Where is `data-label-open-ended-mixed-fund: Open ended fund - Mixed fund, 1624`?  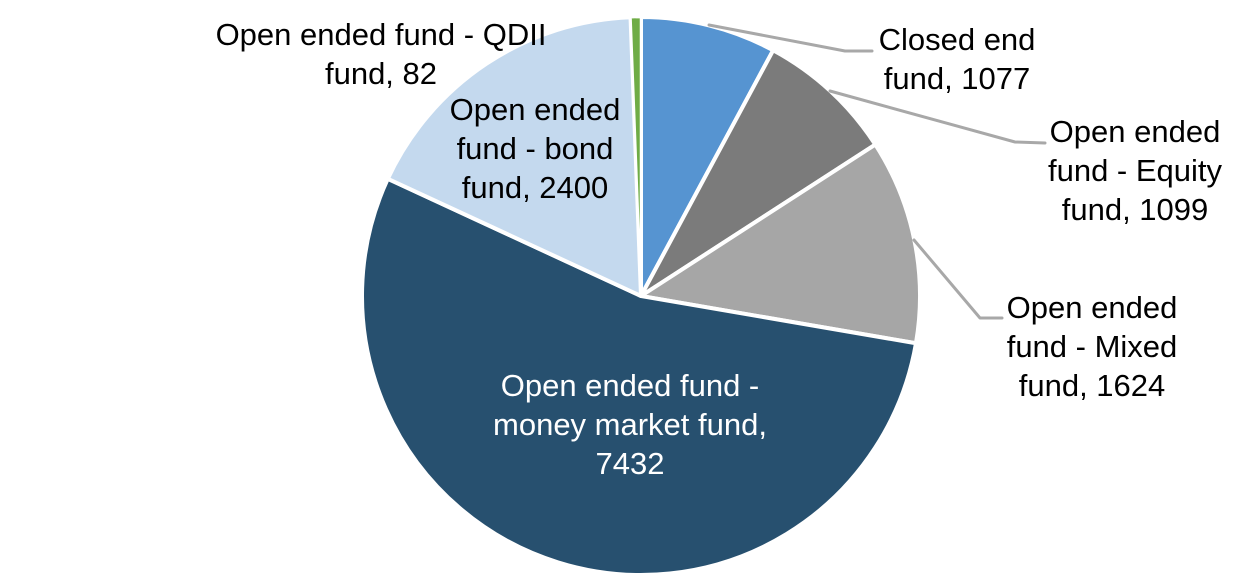
data-label-open-ended-mixed-fund: Open ended fund - Mixed fund, 1624 is located at coordinates (1092, 346).